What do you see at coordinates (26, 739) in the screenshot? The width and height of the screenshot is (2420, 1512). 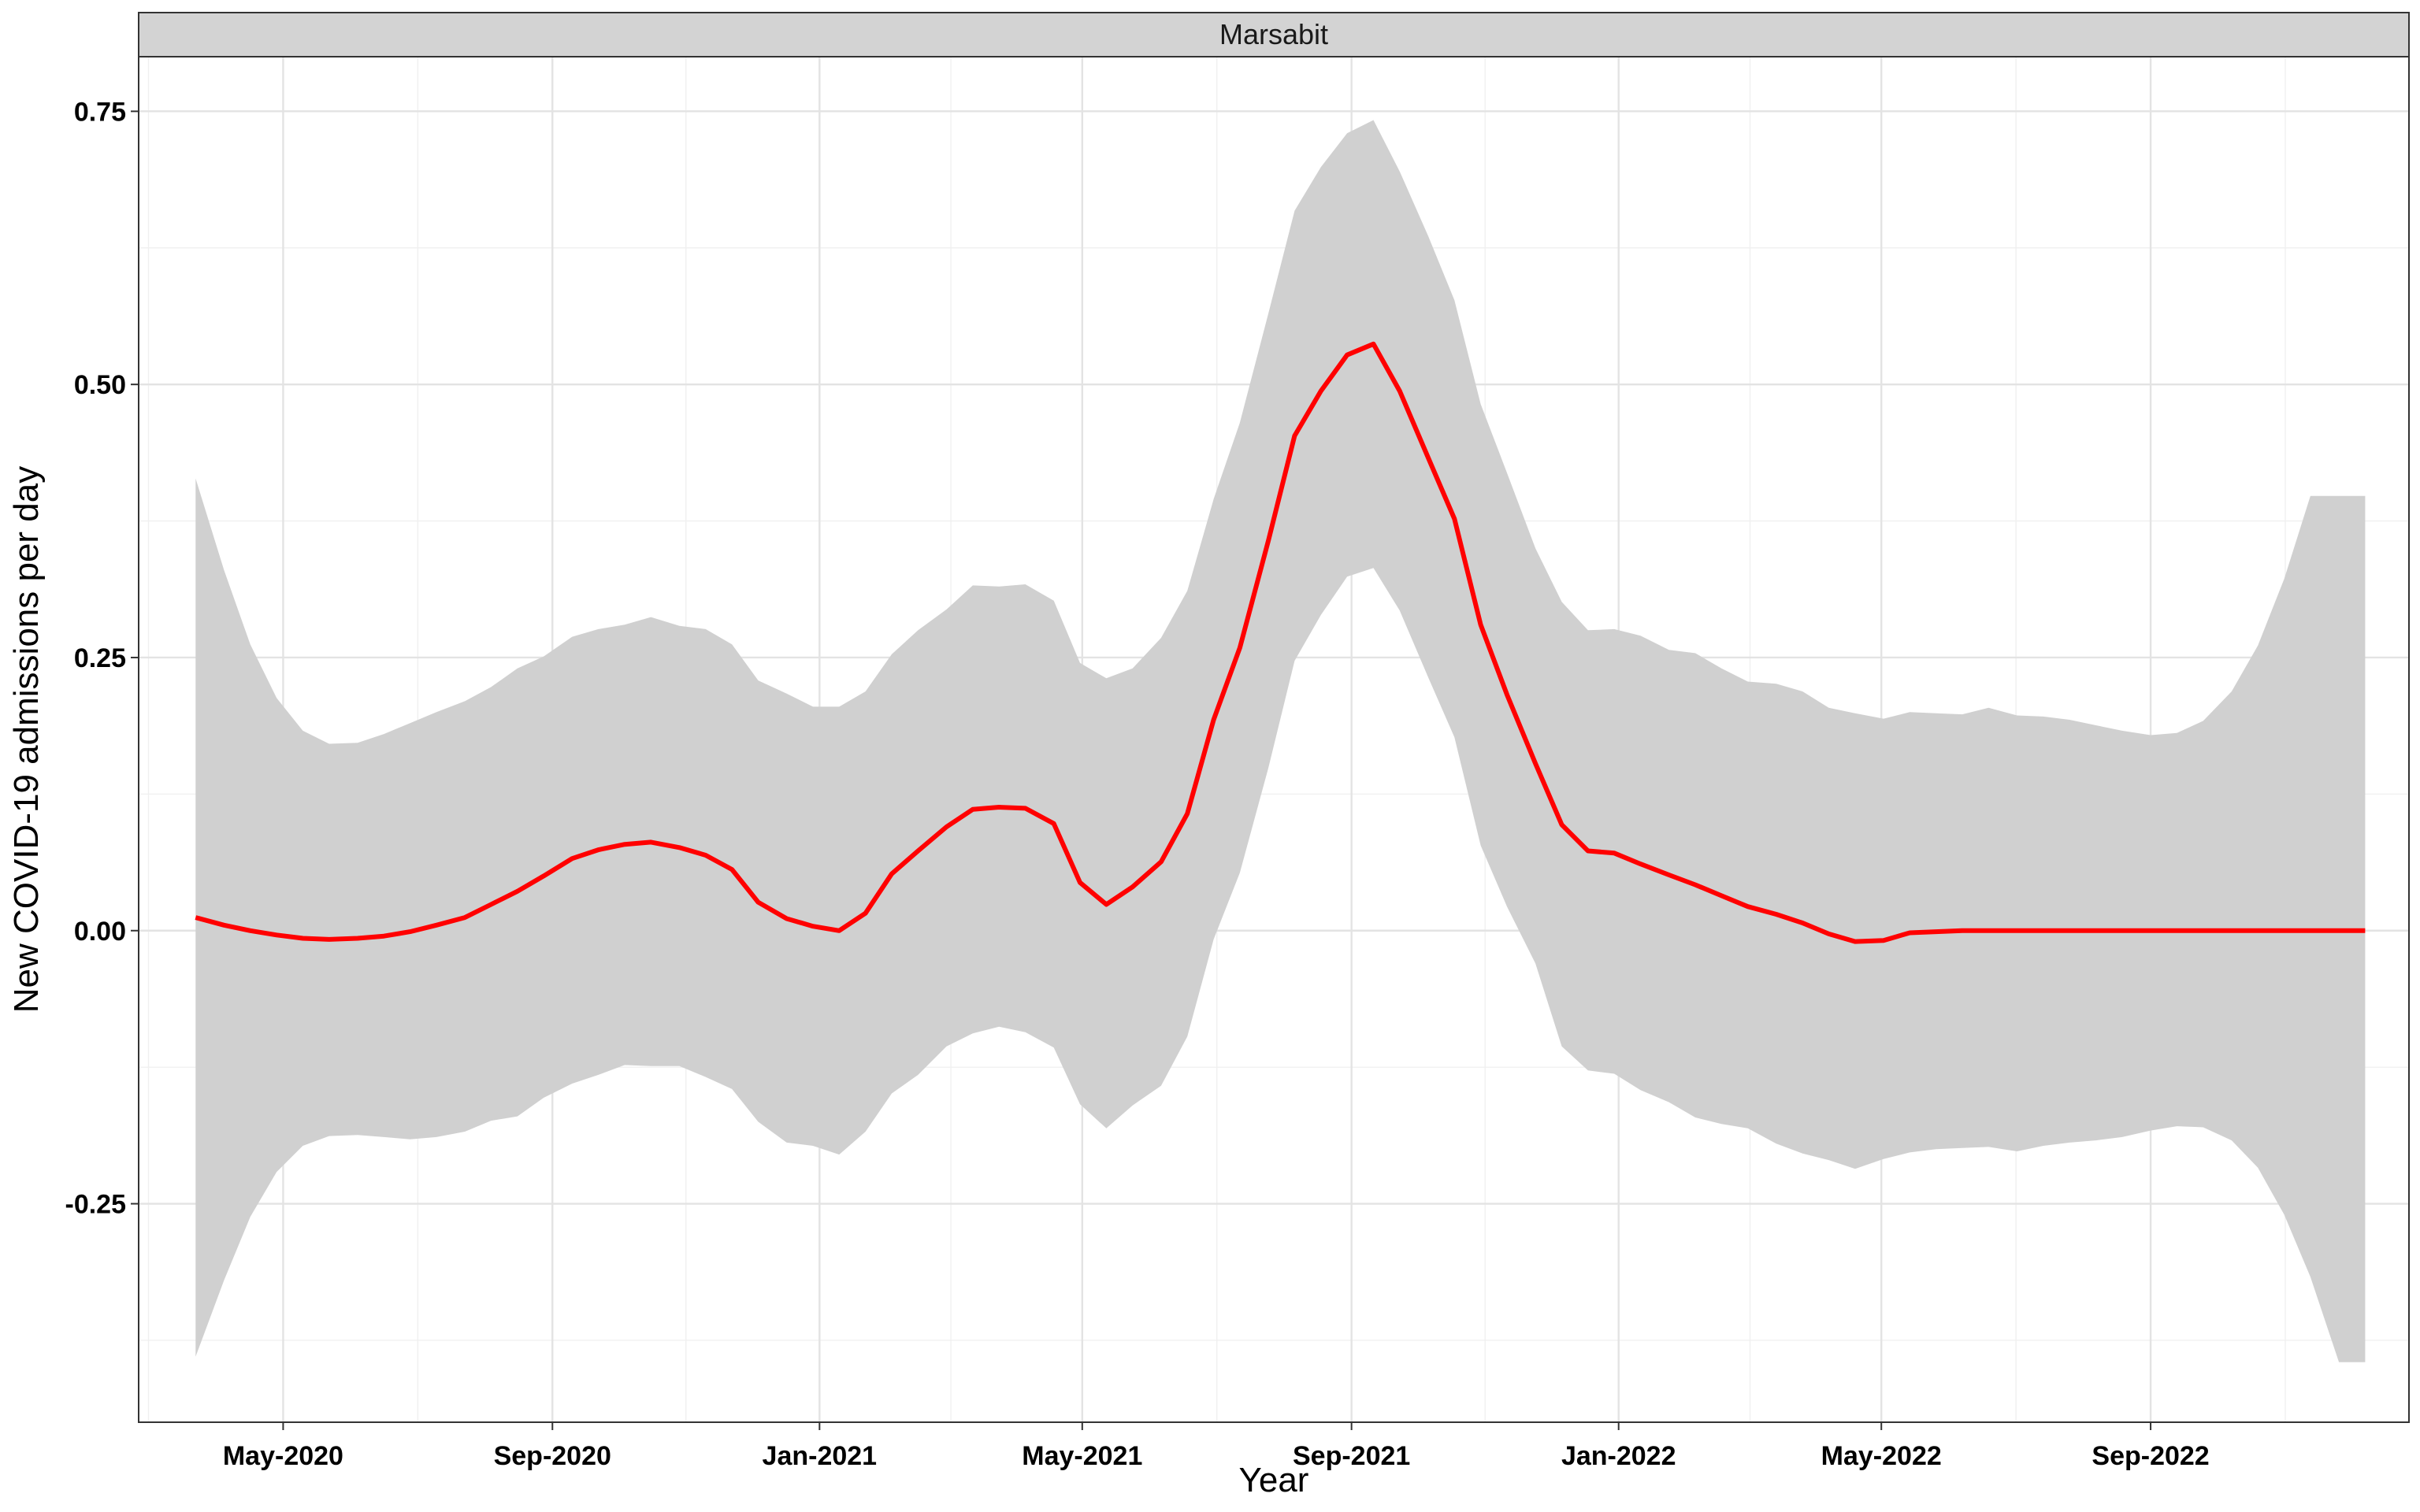 I see `y-axis-title: New COVID-19 admissions per day` at bounding box center [26, 739].